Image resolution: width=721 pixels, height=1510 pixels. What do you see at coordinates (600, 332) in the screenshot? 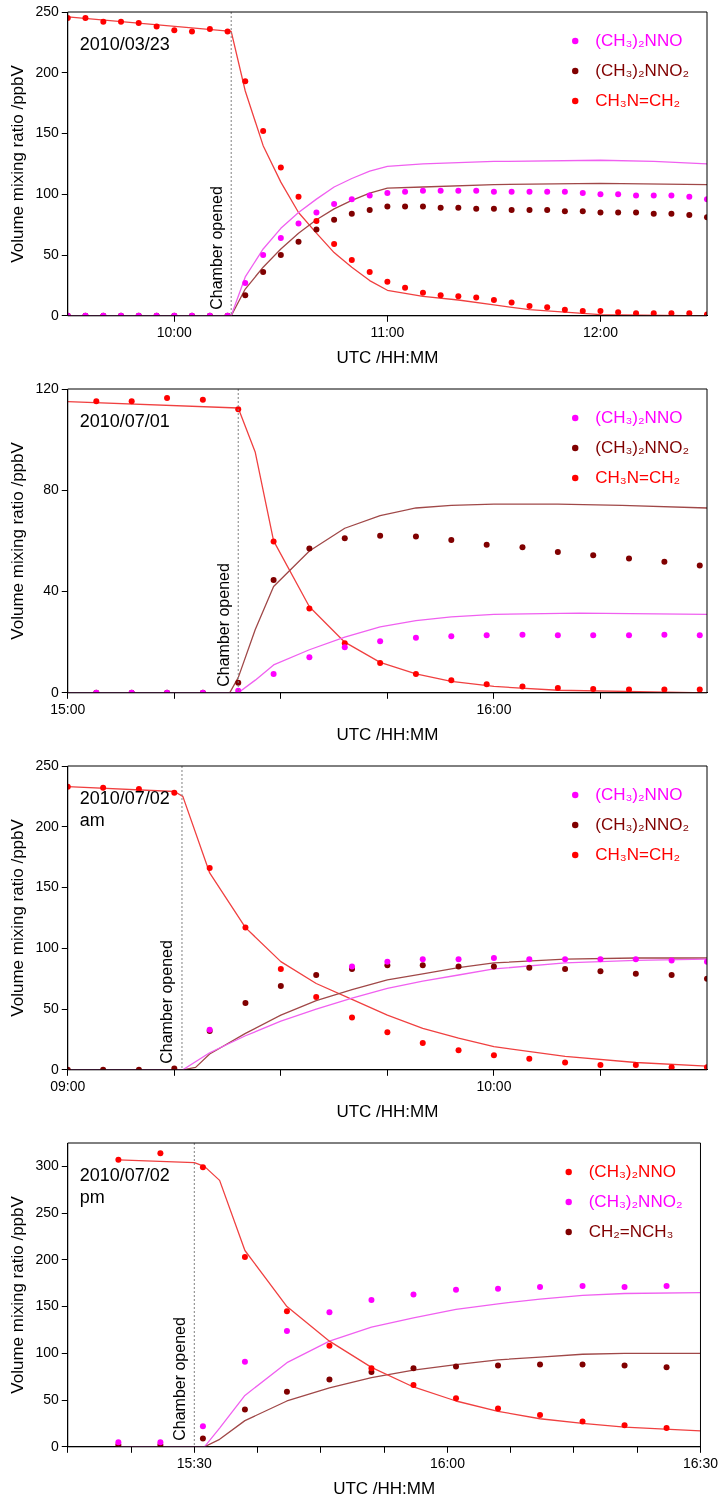
I see `x-tick-label: 12:00` at bounding box center [600, 332].